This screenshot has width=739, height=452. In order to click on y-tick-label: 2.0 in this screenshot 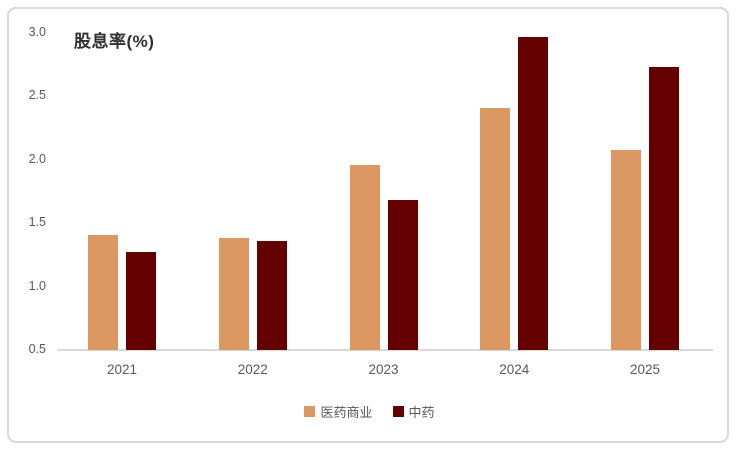, I will do `click(37, 158)`.